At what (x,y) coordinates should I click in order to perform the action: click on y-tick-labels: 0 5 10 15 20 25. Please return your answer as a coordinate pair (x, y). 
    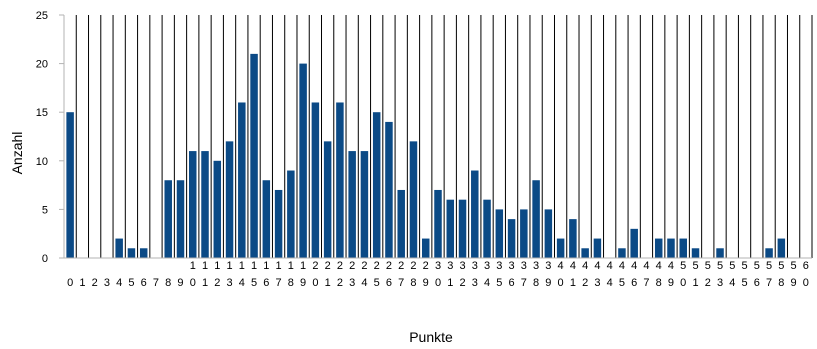
    Looking at the image, I should click on (50, 137).